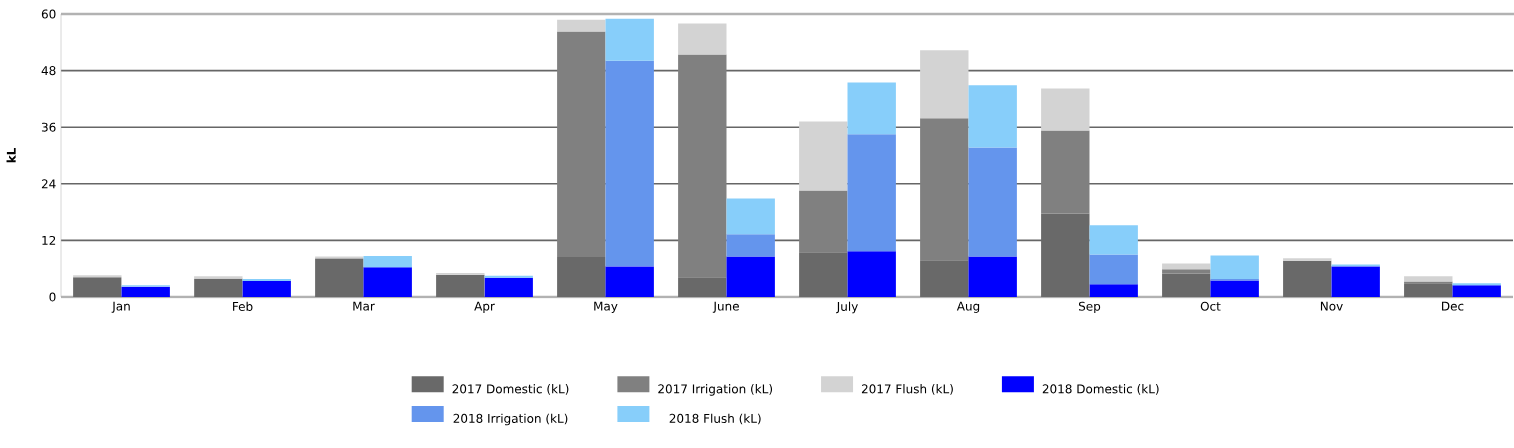  I want to click on x-tick-label: Apr, so click(484, 307).